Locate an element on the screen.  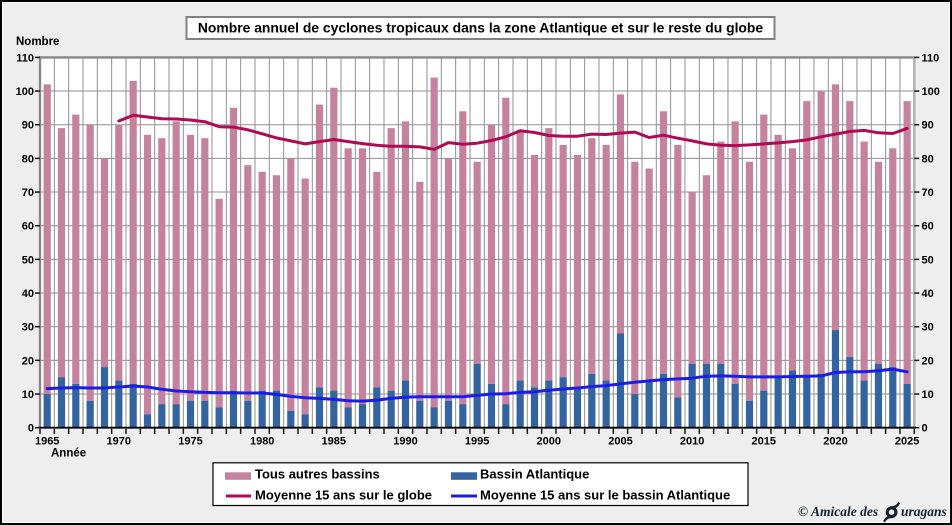
svg-text: 1990 is located at coordinates (405, 442).